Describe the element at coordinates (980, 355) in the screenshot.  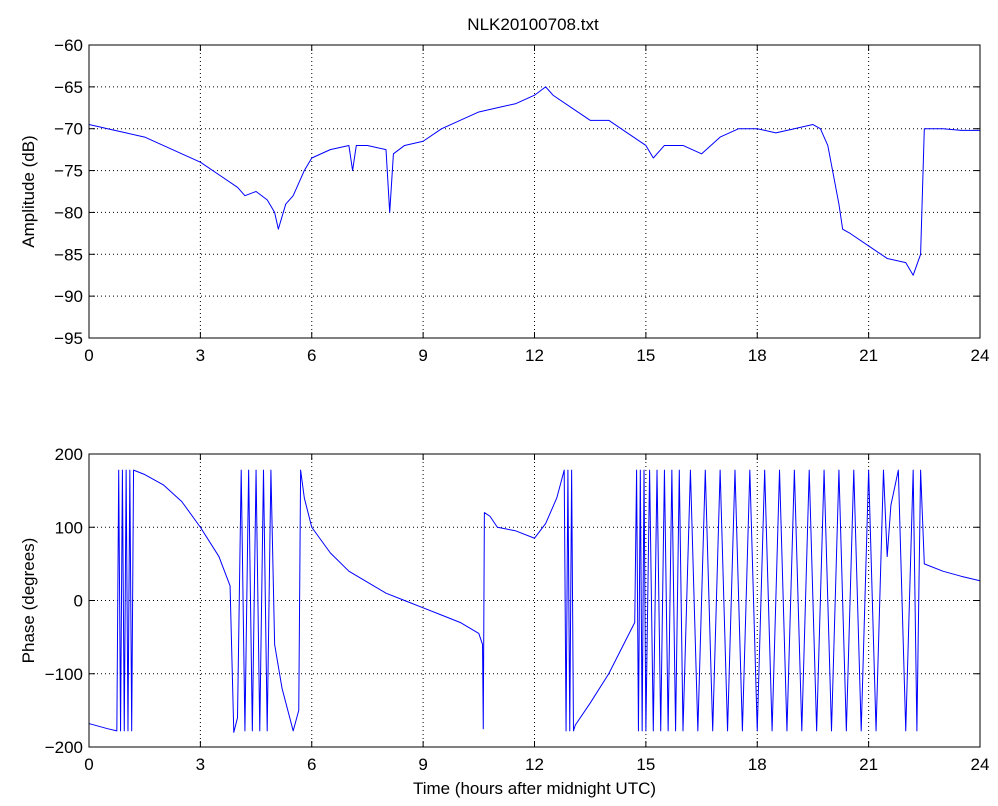
I see `amplitude-xtick-label: 24` at that location.